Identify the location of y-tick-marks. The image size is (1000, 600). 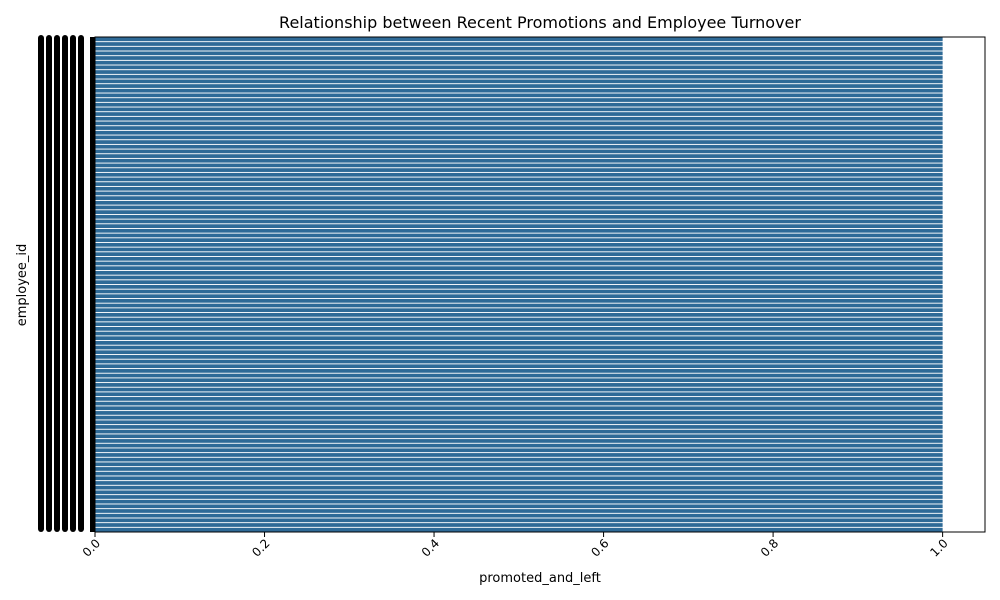
(92, 284).